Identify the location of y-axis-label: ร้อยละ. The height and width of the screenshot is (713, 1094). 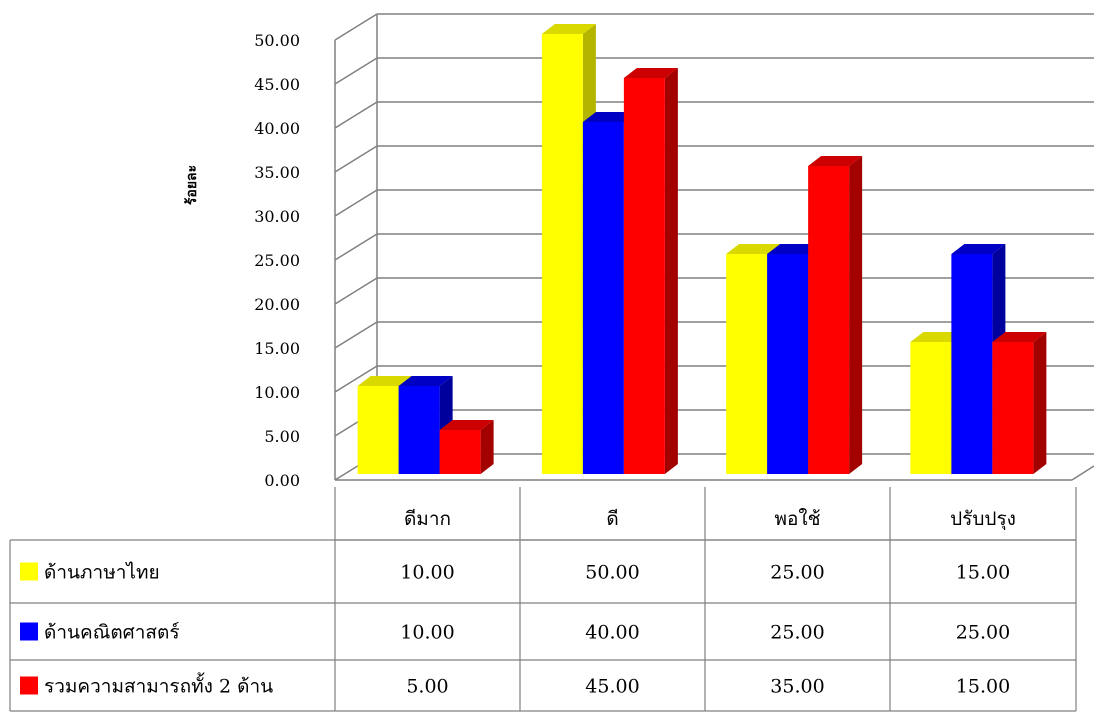
(192, 185).